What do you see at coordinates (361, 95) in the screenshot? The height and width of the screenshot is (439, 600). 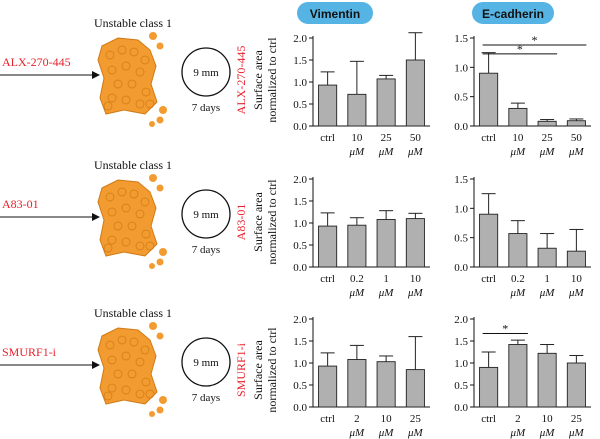 I see `bar-chart-0: 0.0 0.5 1.0 1.5 2.0 ctrl 10 μM 25 μM 50 μM` at bounding box center [361, 95].